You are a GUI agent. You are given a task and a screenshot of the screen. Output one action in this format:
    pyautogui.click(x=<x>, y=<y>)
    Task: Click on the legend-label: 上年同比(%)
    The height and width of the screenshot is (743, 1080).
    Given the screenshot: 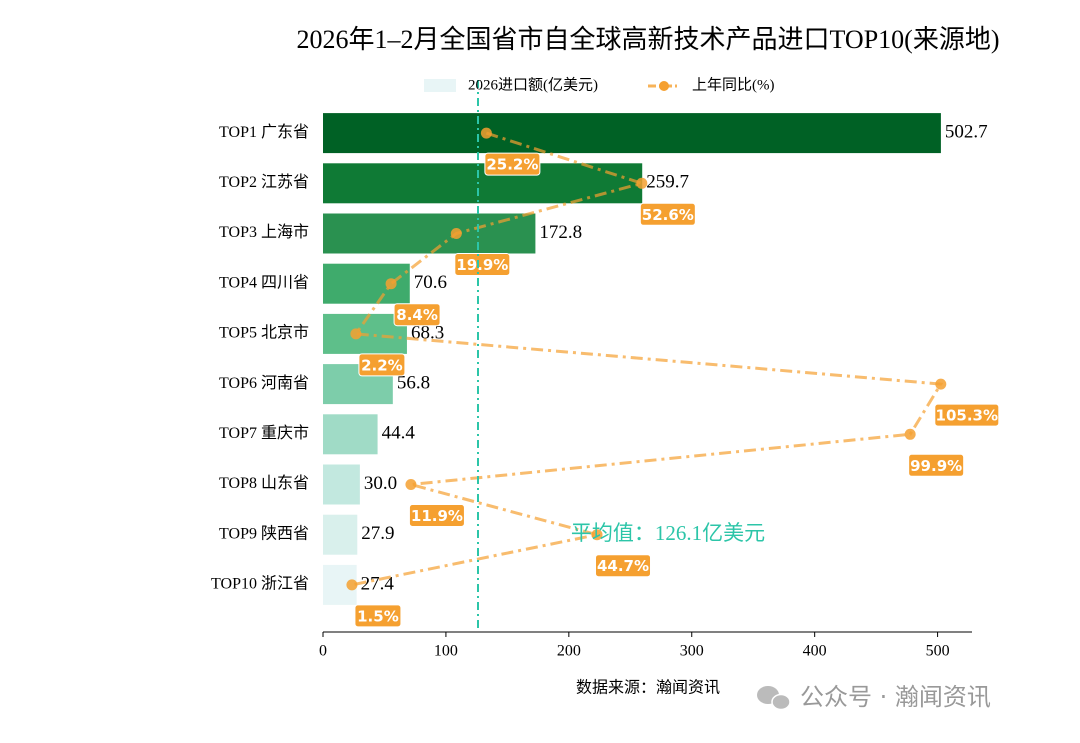 What is the action you would take?
    pyautogui.click(x=733, y=84)
    